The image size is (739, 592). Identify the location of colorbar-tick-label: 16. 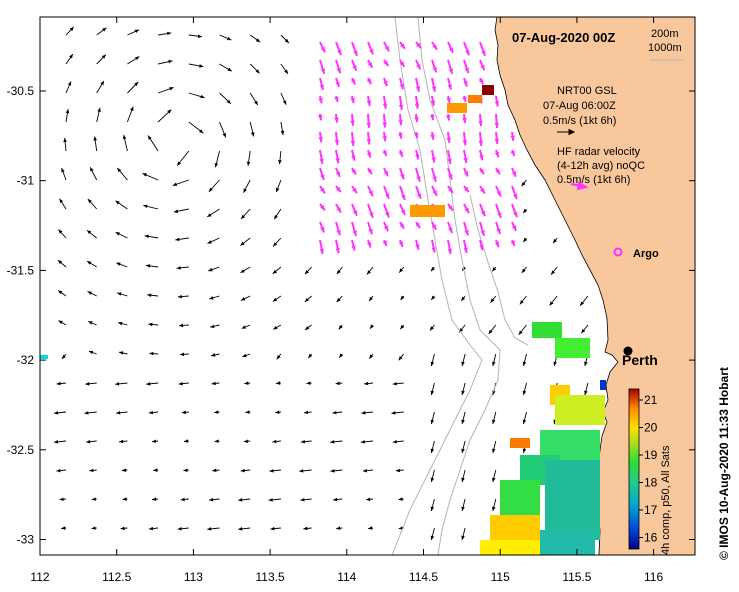
(651, 538).